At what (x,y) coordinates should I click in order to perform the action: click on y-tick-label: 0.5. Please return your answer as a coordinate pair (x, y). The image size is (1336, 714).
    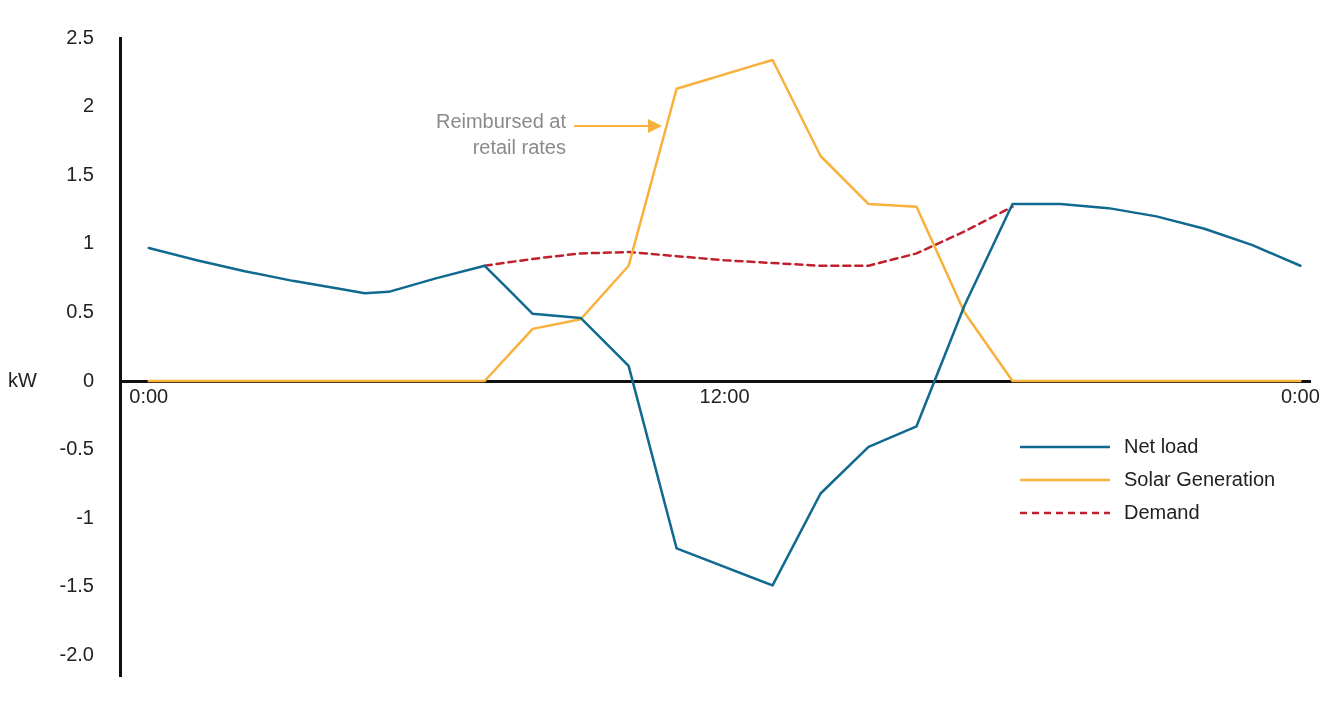
    Looking at the image, I should click on (80, 310).